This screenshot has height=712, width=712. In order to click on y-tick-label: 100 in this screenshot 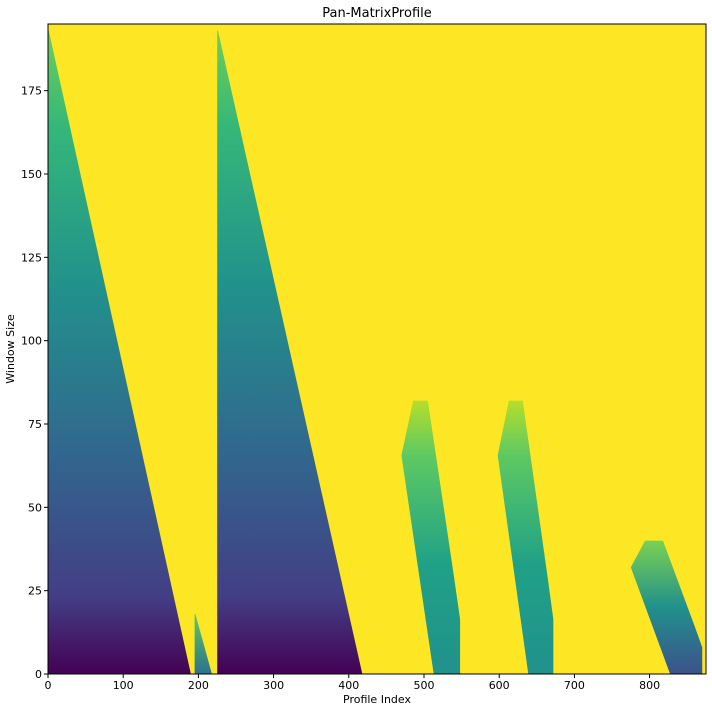, I will do `click(31, 341)`.